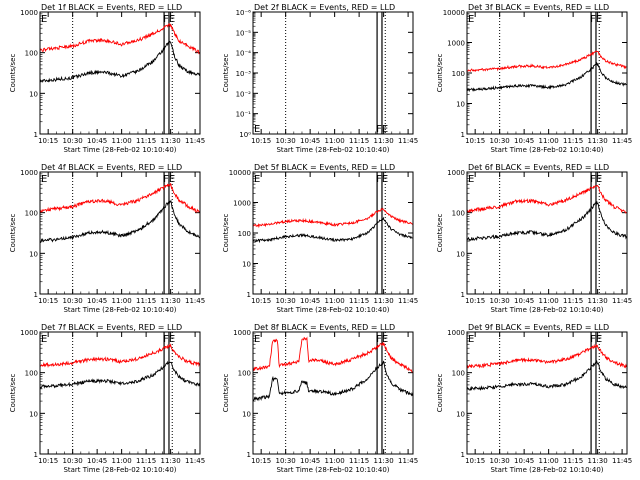  I want to click on panel-title: Det 1f BLACK = Events, RED = LLD, so click(111, 7).